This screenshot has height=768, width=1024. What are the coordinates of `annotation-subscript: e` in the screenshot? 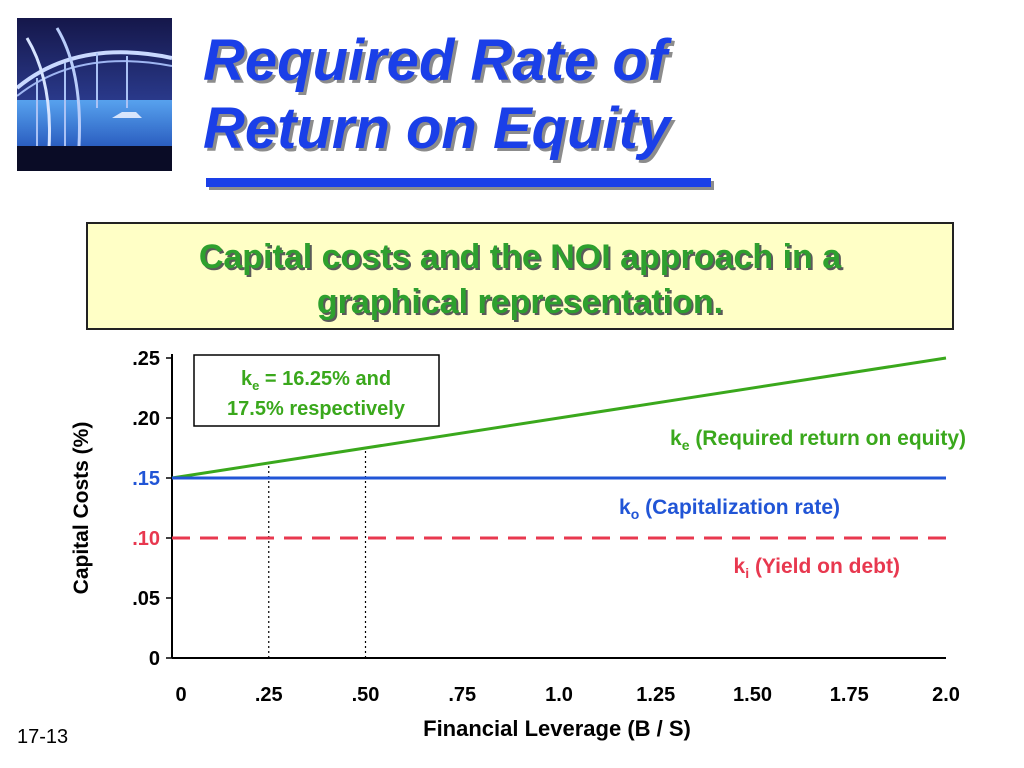 It's located at (255, 385).